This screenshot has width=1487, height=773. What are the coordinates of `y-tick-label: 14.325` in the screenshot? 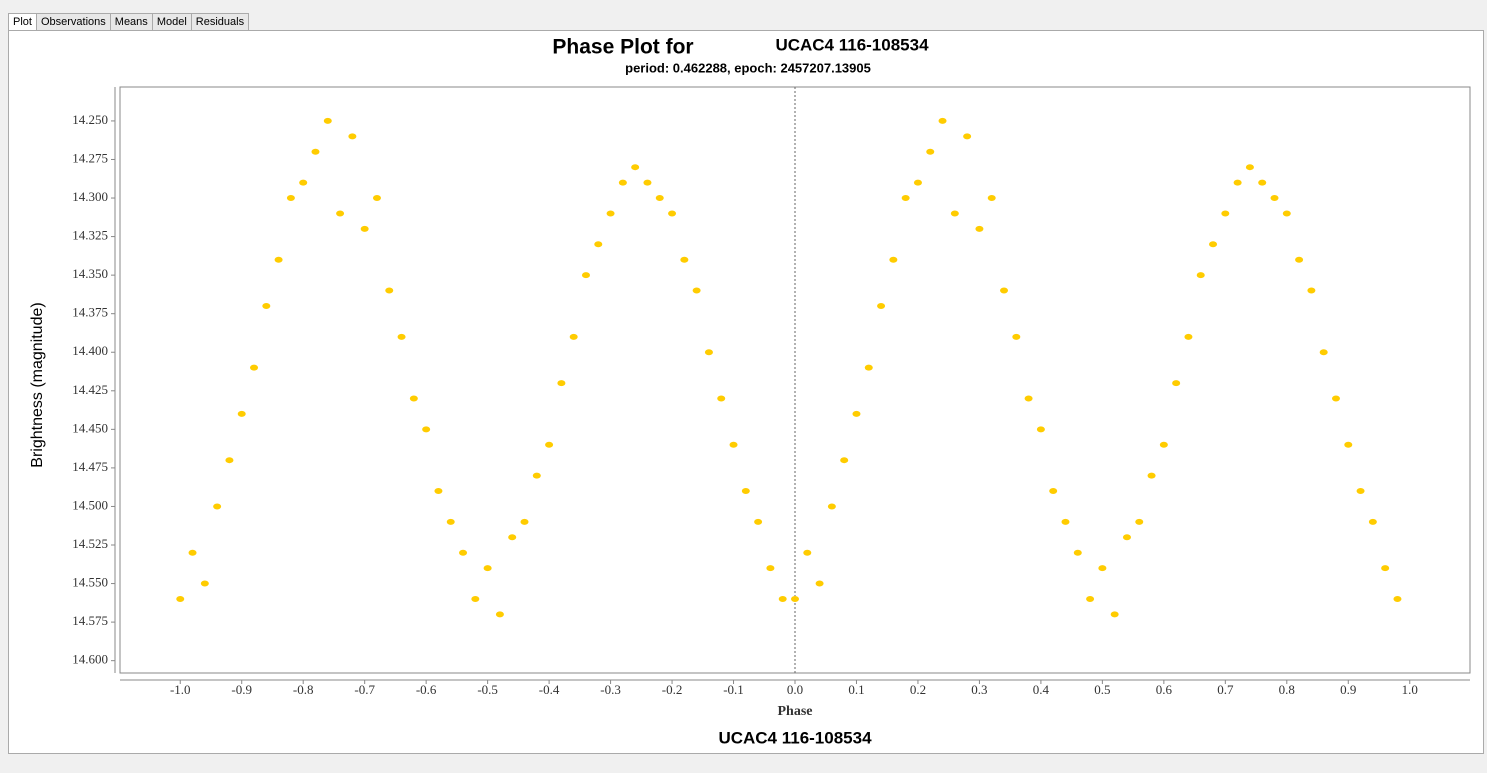 It's located at (90, 235).